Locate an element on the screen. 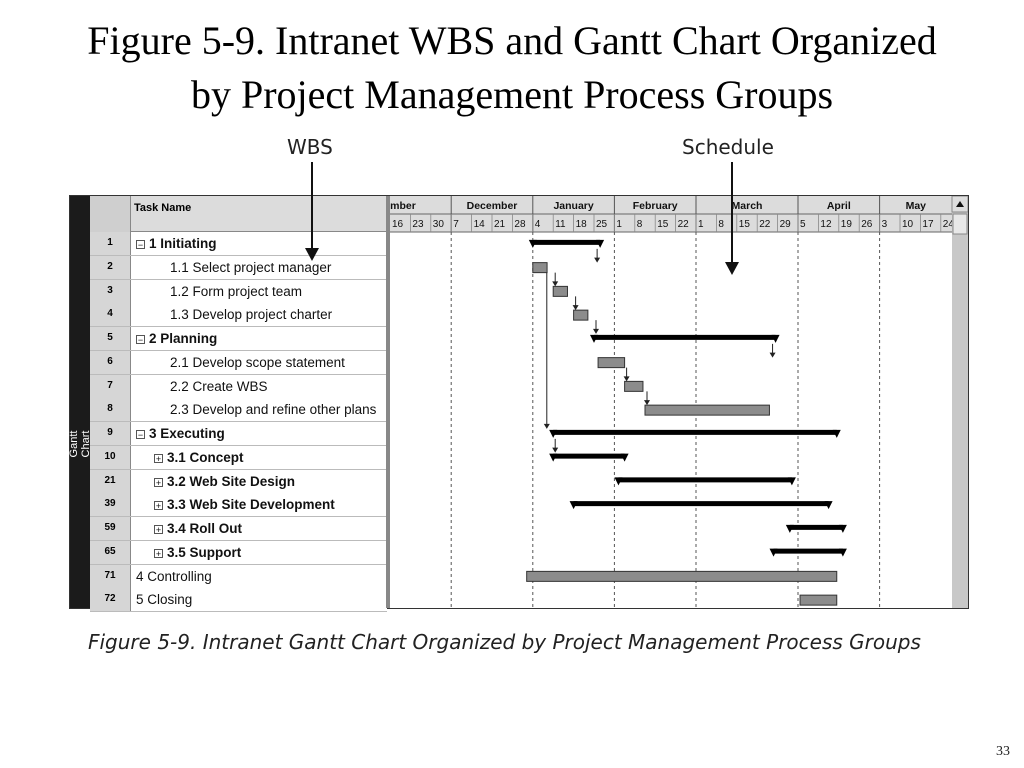 Image resolution: width=1024 pixels, height=768 pixels. schedule-callout-label: Schedule is located at coordinates (728, 147).